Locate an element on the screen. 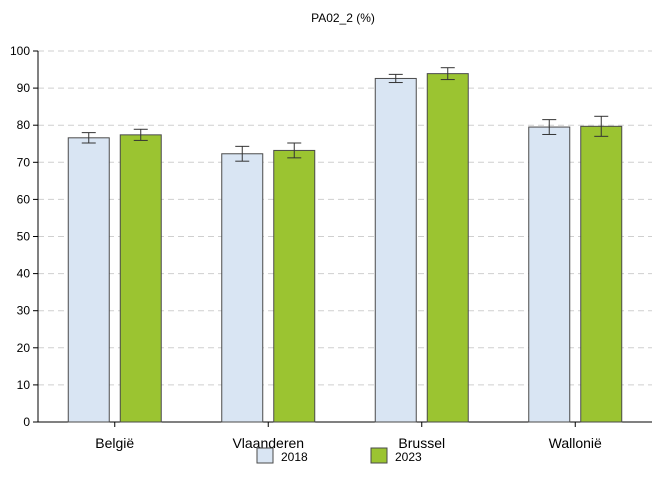 The height and width of the screenshot is (482, 655). y-tick-label: 70 is located at coordinates (24, 162).